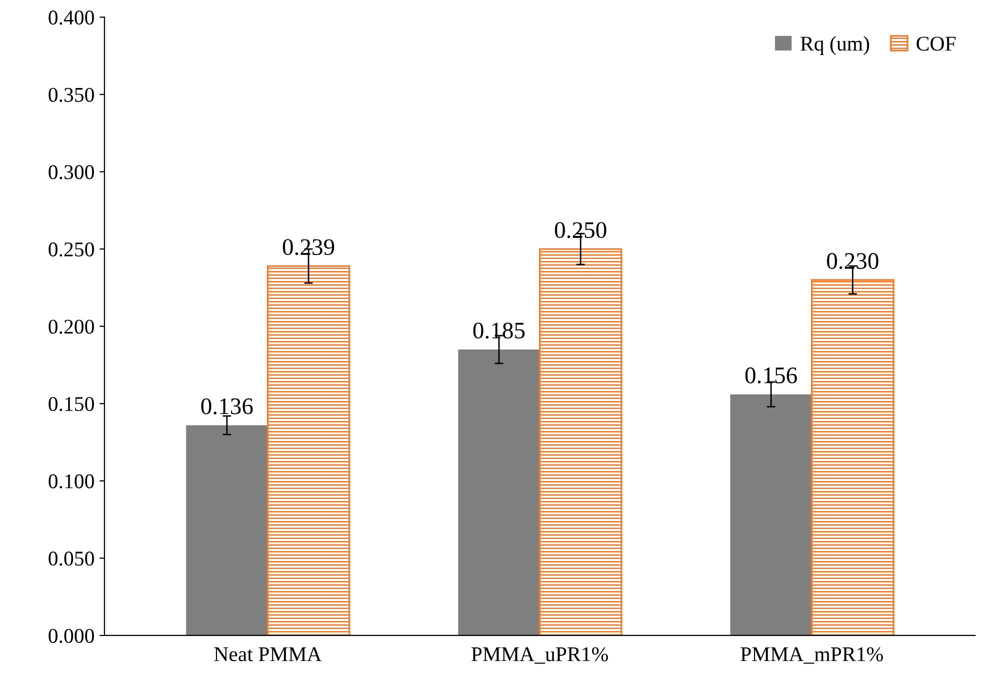  Describe the element at coordinates (268, 654) in the screenshot. I see `x-tick-label: Neat PMMA` at that location.